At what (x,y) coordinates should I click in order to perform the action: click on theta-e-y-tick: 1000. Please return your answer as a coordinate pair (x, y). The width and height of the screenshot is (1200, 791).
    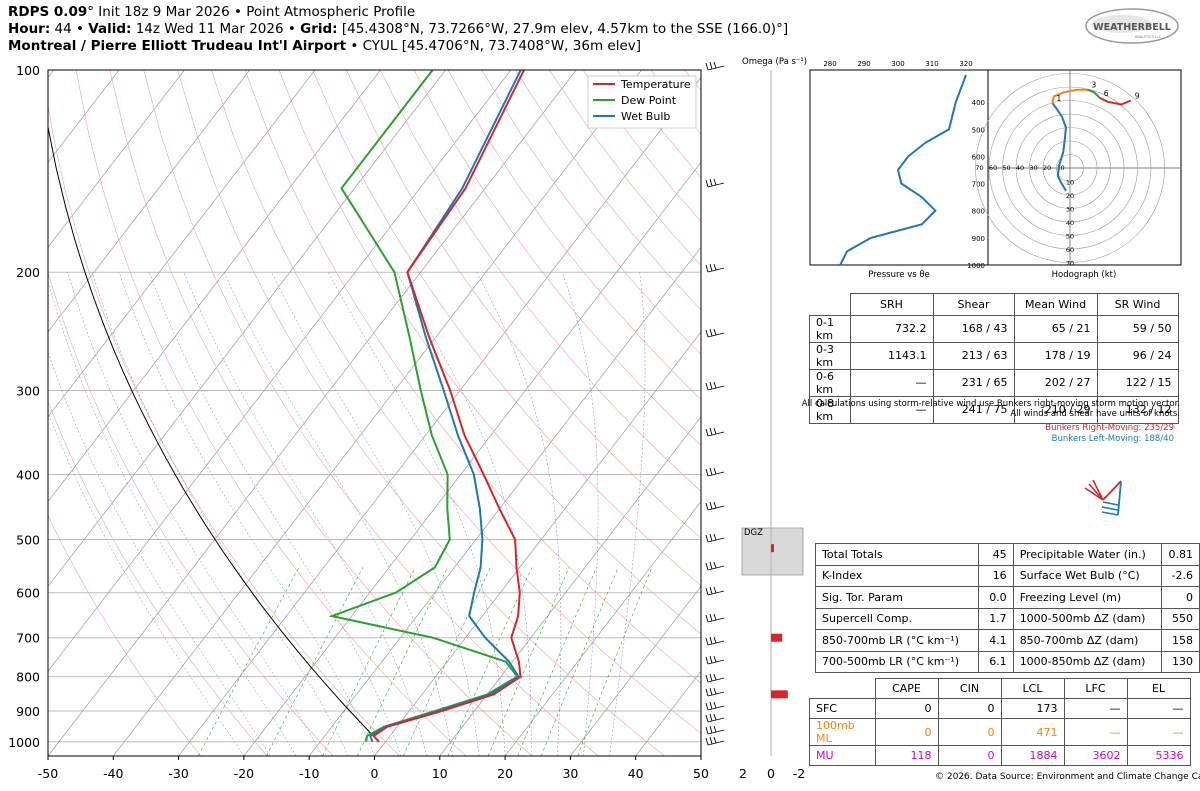
    Looking at the image, I should click on (976, 266).